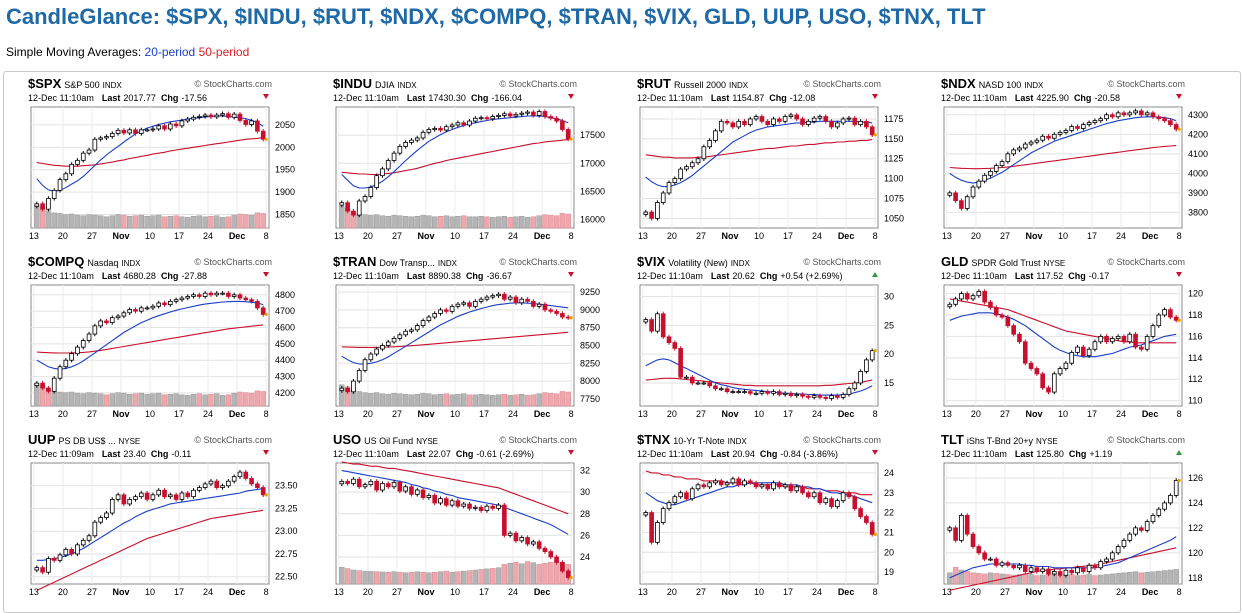 The height and width of the screenshot is (613, 1242). Describe the element at coordinates (693, 83) in the screenshot. I see `chart-symbol: $RUT Russell 2000 INDX` at that location.